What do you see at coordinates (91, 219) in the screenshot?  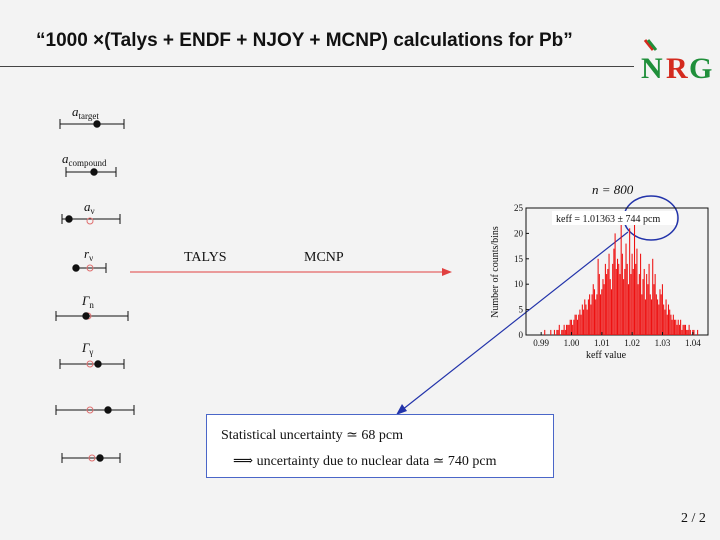 I see `errorbar-a-nu` at bounding box center [91, 219].